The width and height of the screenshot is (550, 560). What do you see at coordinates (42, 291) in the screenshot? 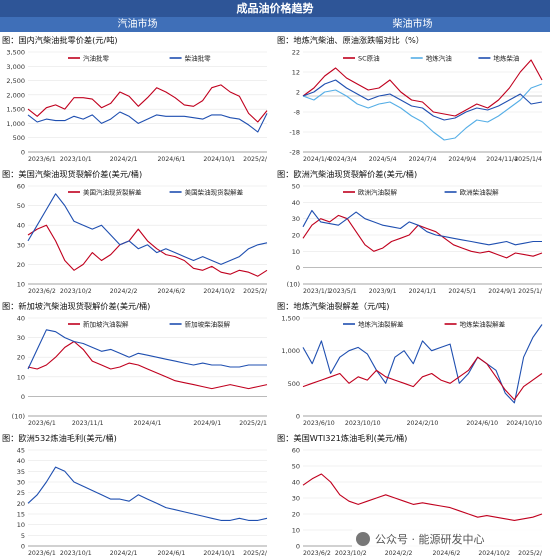
I see `x-tick-label: 2023/6/2` at bounding box center [42, 291].